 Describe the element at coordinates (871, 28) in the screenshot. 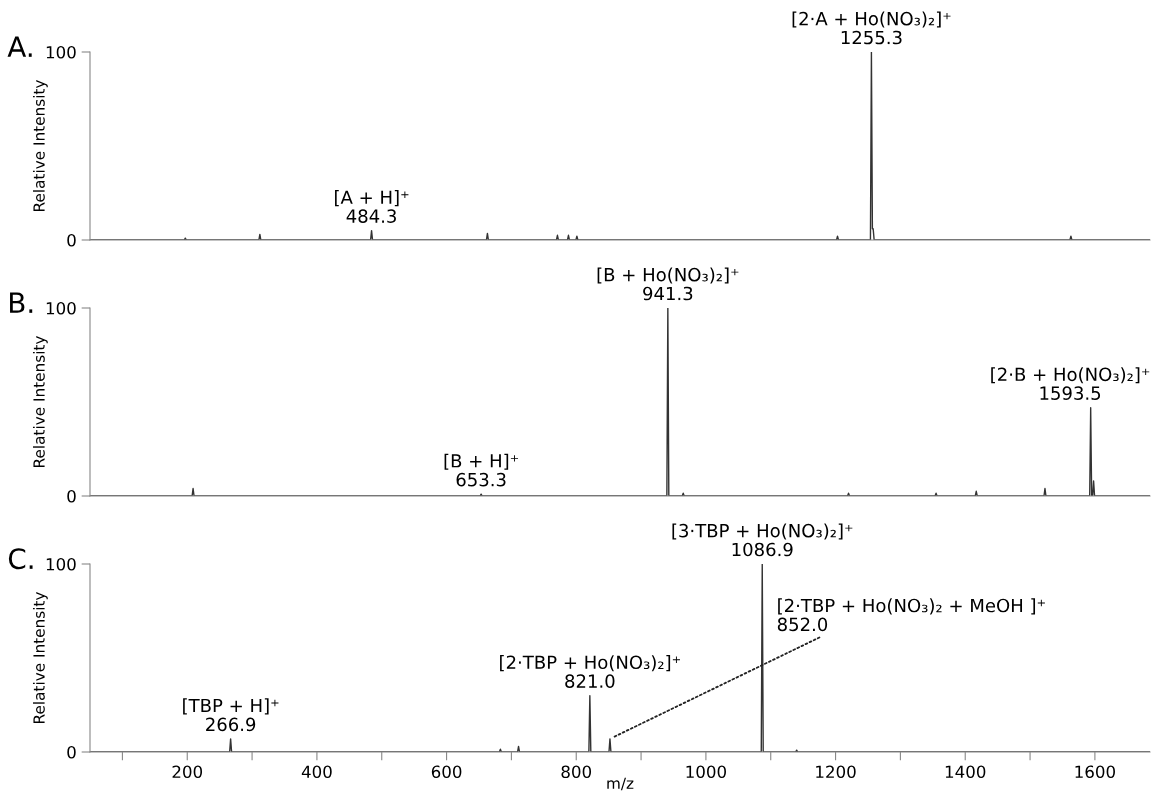

I see `annotation: [2·A + Ho(NO₃)₂]⁺ 1255.3` at that location.